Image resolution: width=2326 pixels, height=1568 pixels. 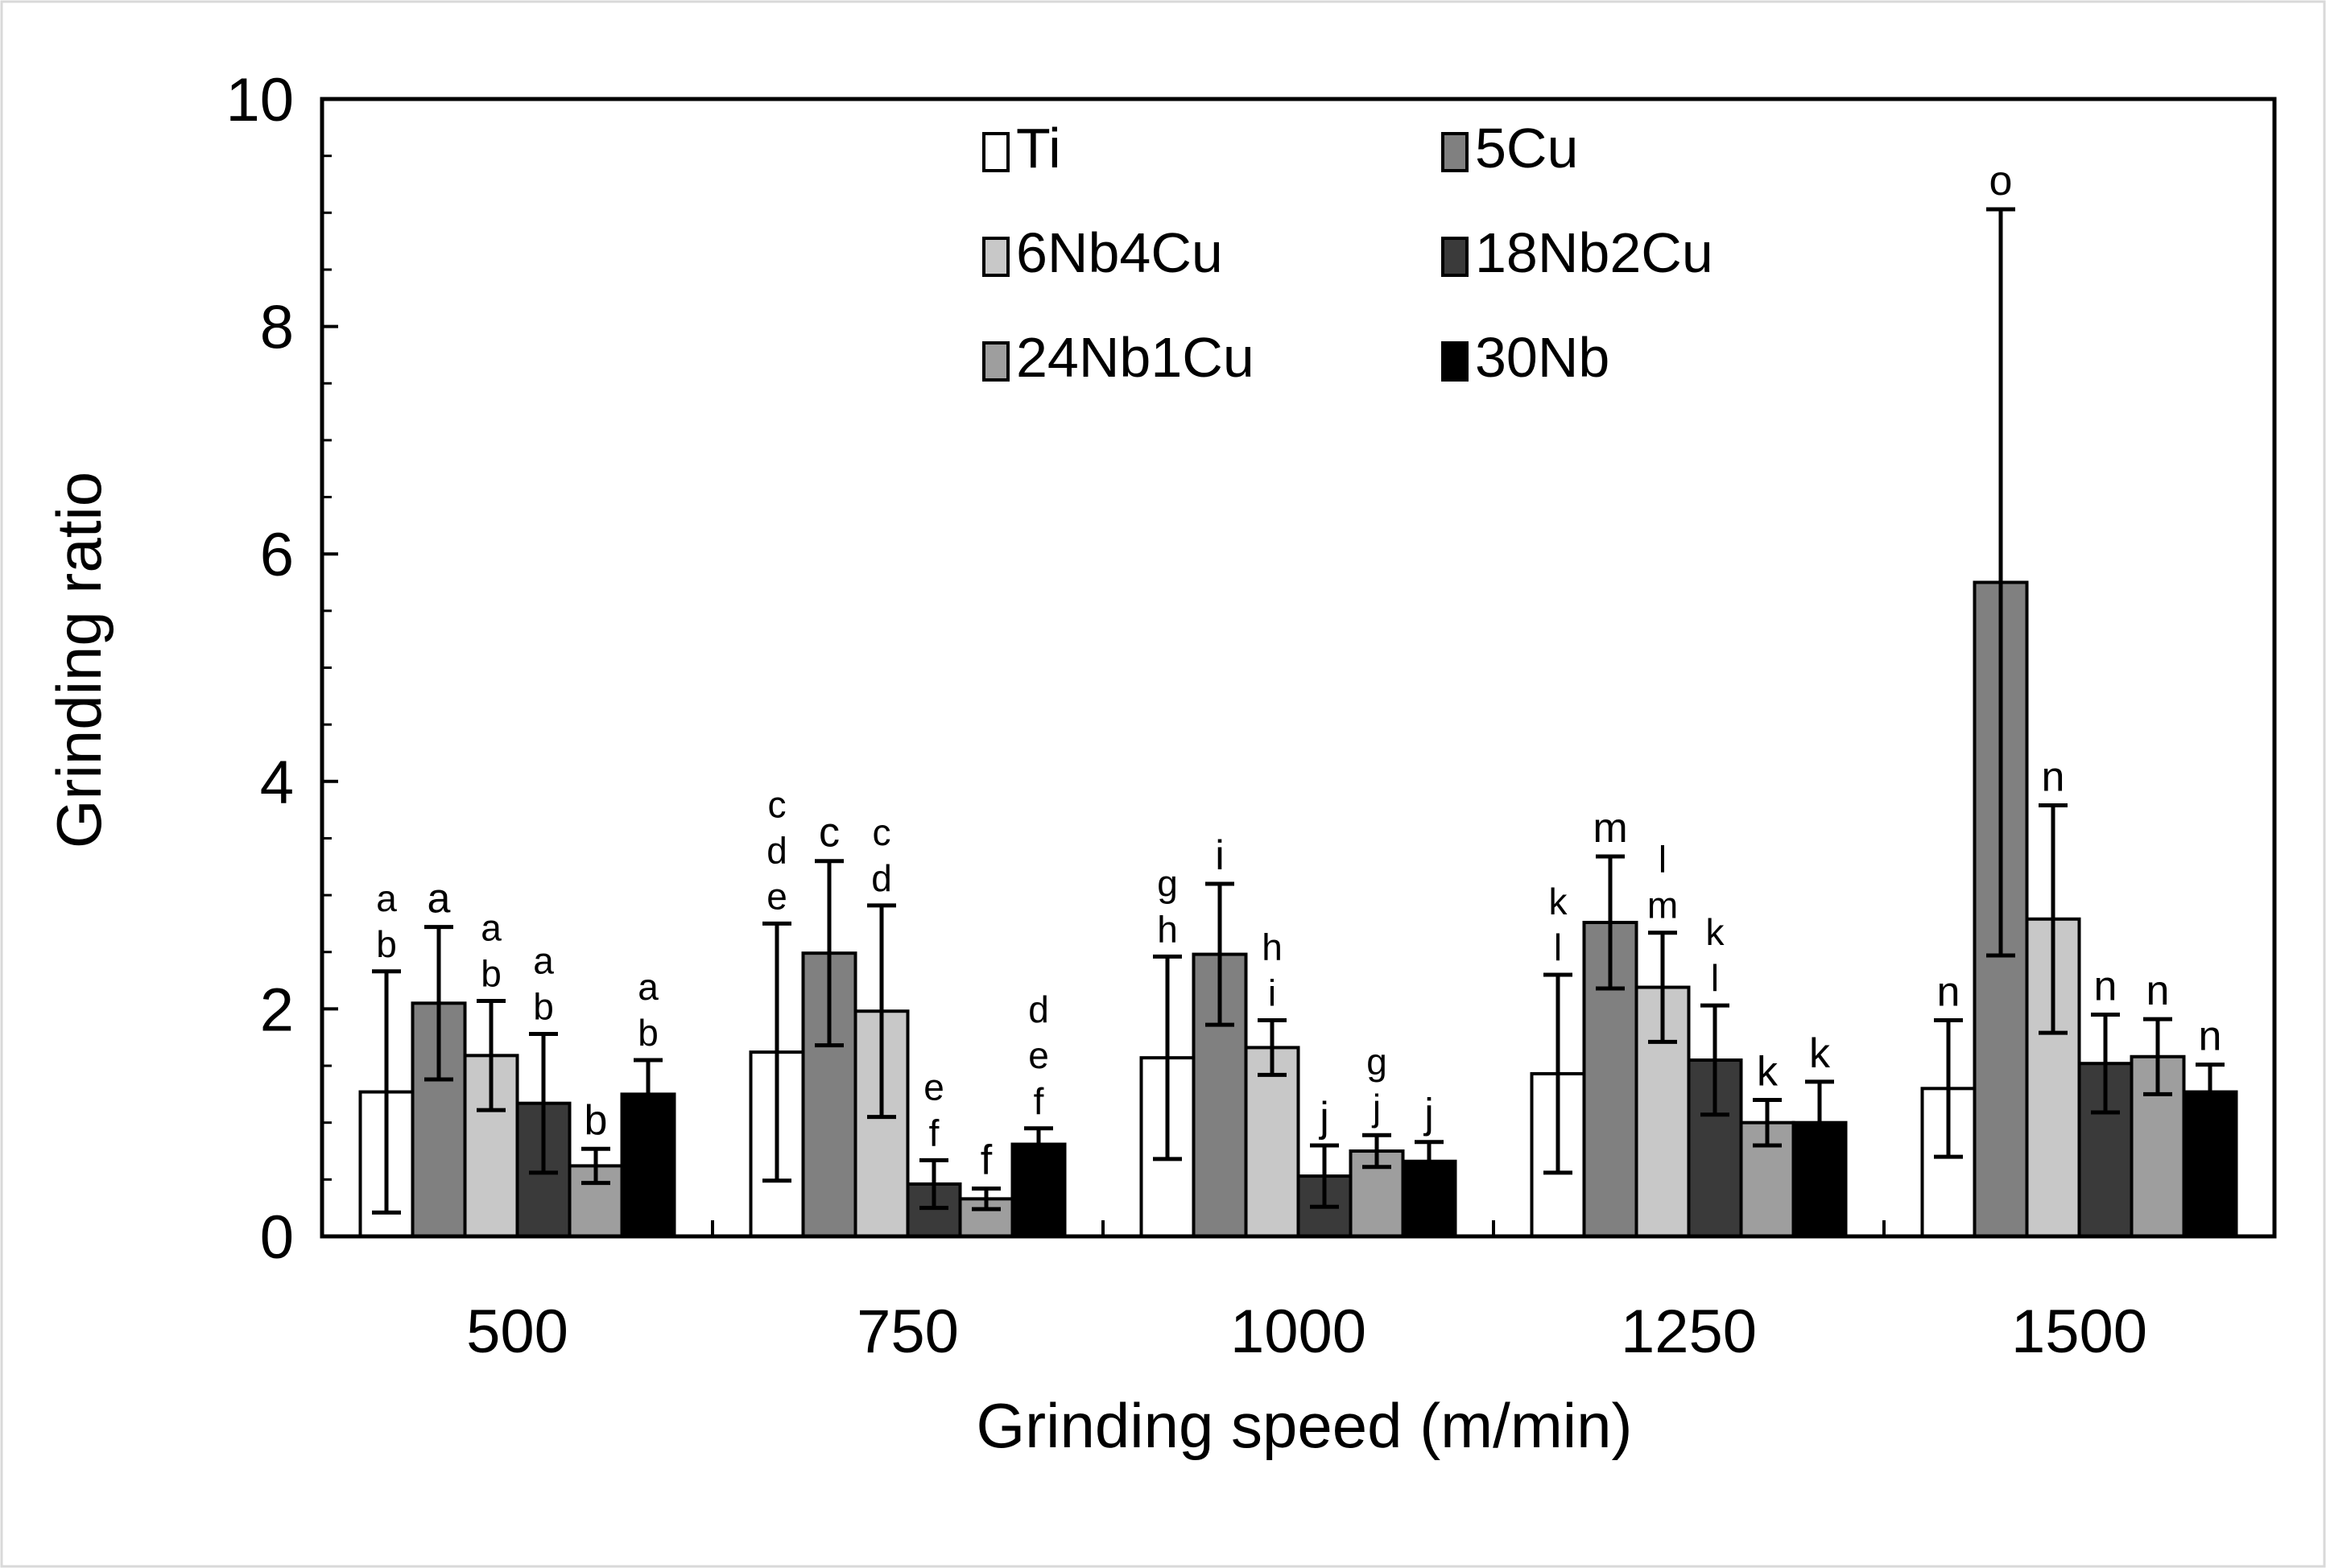 What do you see at coordinates (277, 328) in the screenshot?
I see `y-tick-label-8: 8` at bounding box center [277, 328].